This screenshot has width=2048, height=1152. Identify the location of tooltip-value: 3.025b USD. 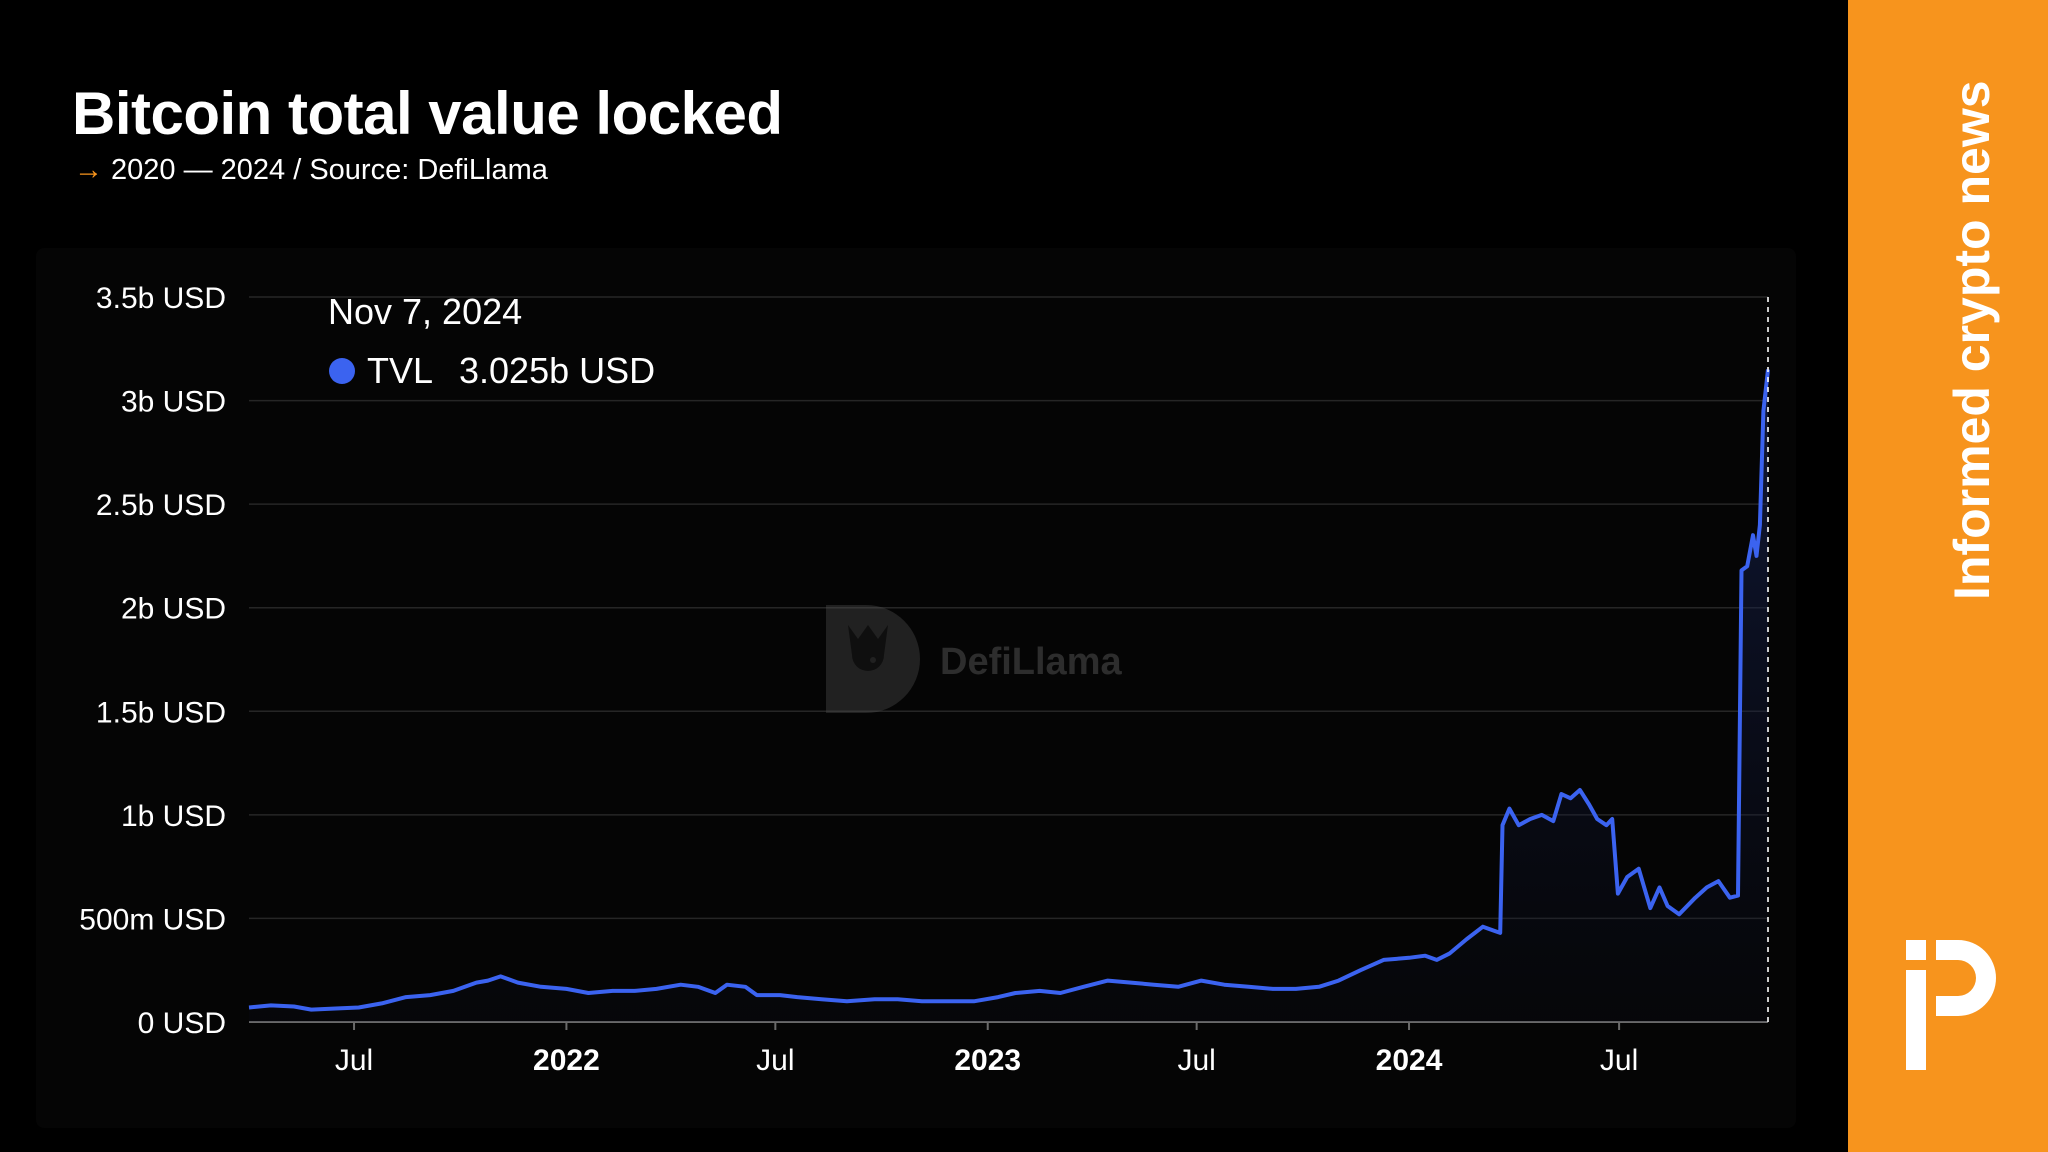
(557, 370).